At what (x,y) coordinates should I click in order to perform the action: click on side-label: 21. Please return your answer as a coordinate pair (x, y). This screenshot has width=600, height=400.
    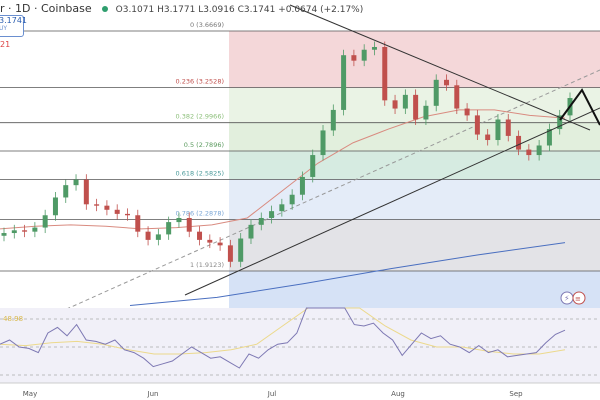
    Looking at the image, I should click on (5, 44).